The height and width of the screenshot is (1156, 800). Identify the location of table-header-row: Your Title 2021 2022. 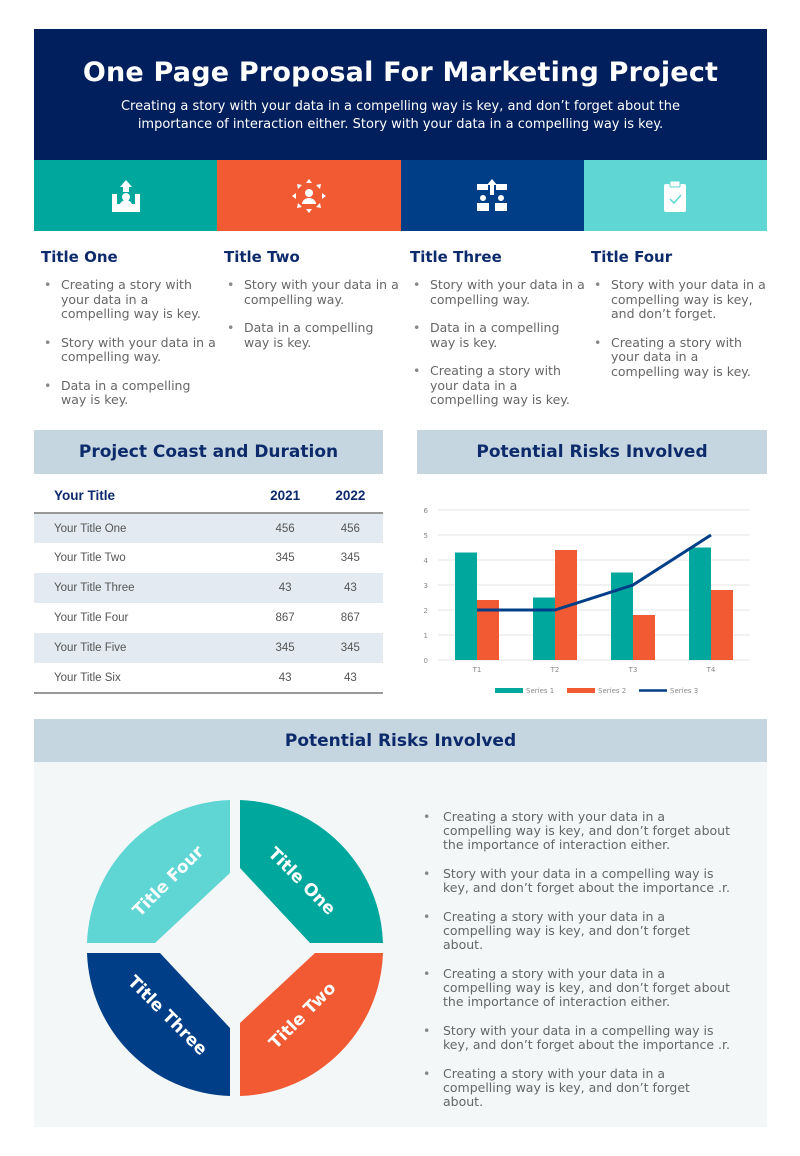
(208, 496).